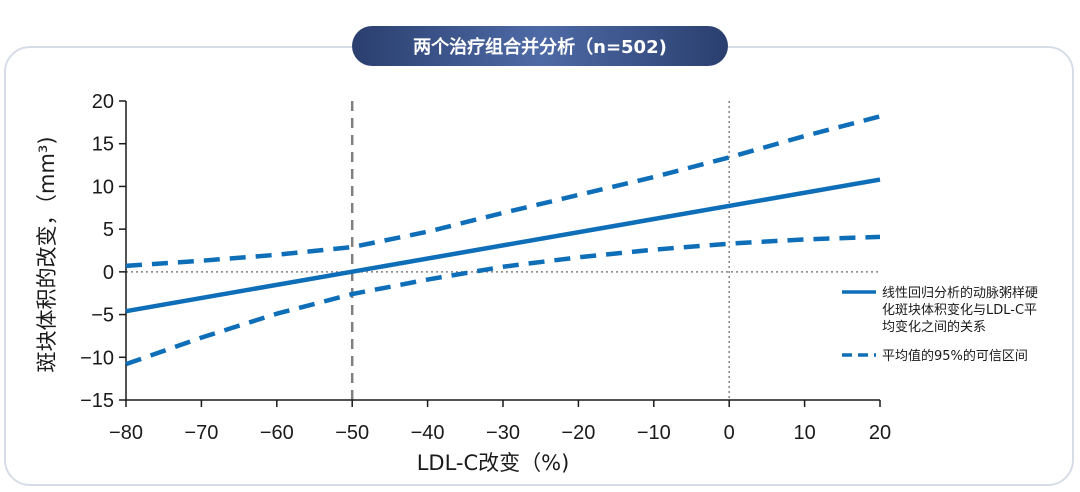  I want to click on x-tick-label: −70, so click(201, 433).